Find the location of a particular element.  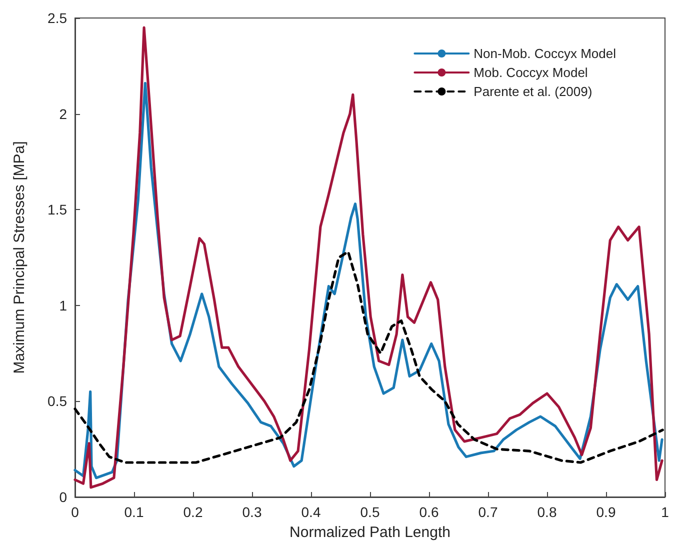

y-tick-label: 0 is located at coordinates (63, 497).